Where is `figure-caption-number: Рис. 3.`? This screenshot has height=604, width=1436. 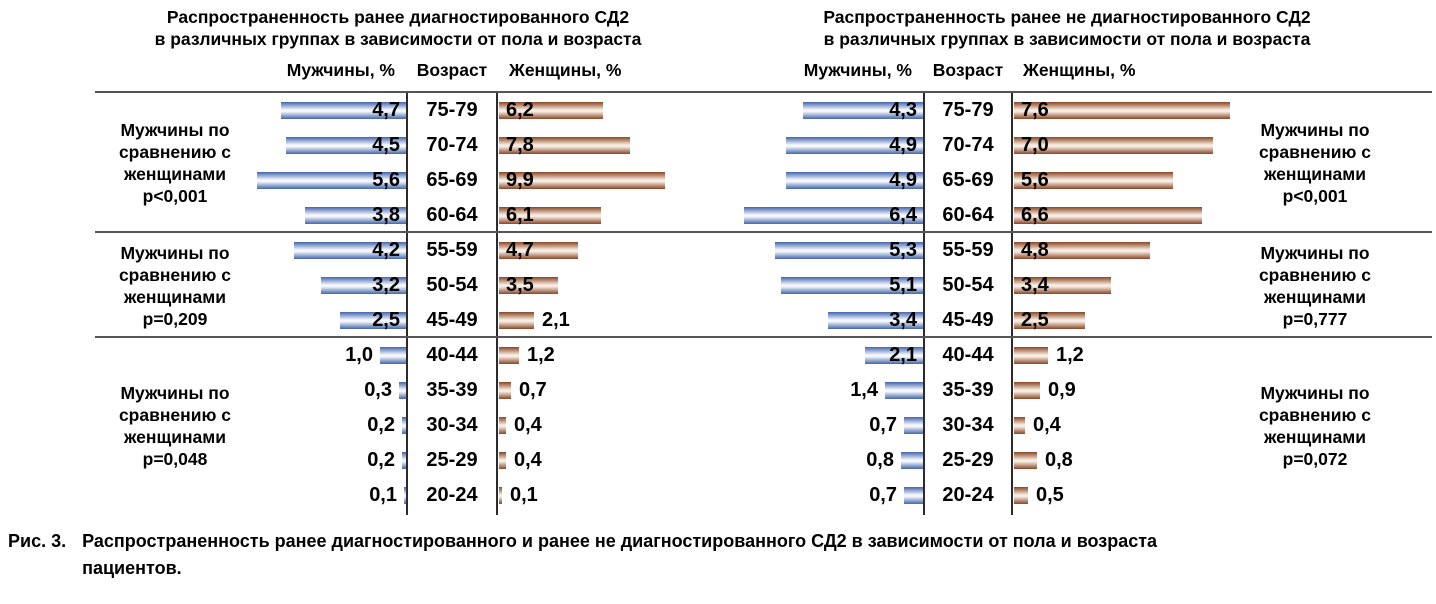
figure-caption-number: Рис. 3. is located at coordinates (37, 541).